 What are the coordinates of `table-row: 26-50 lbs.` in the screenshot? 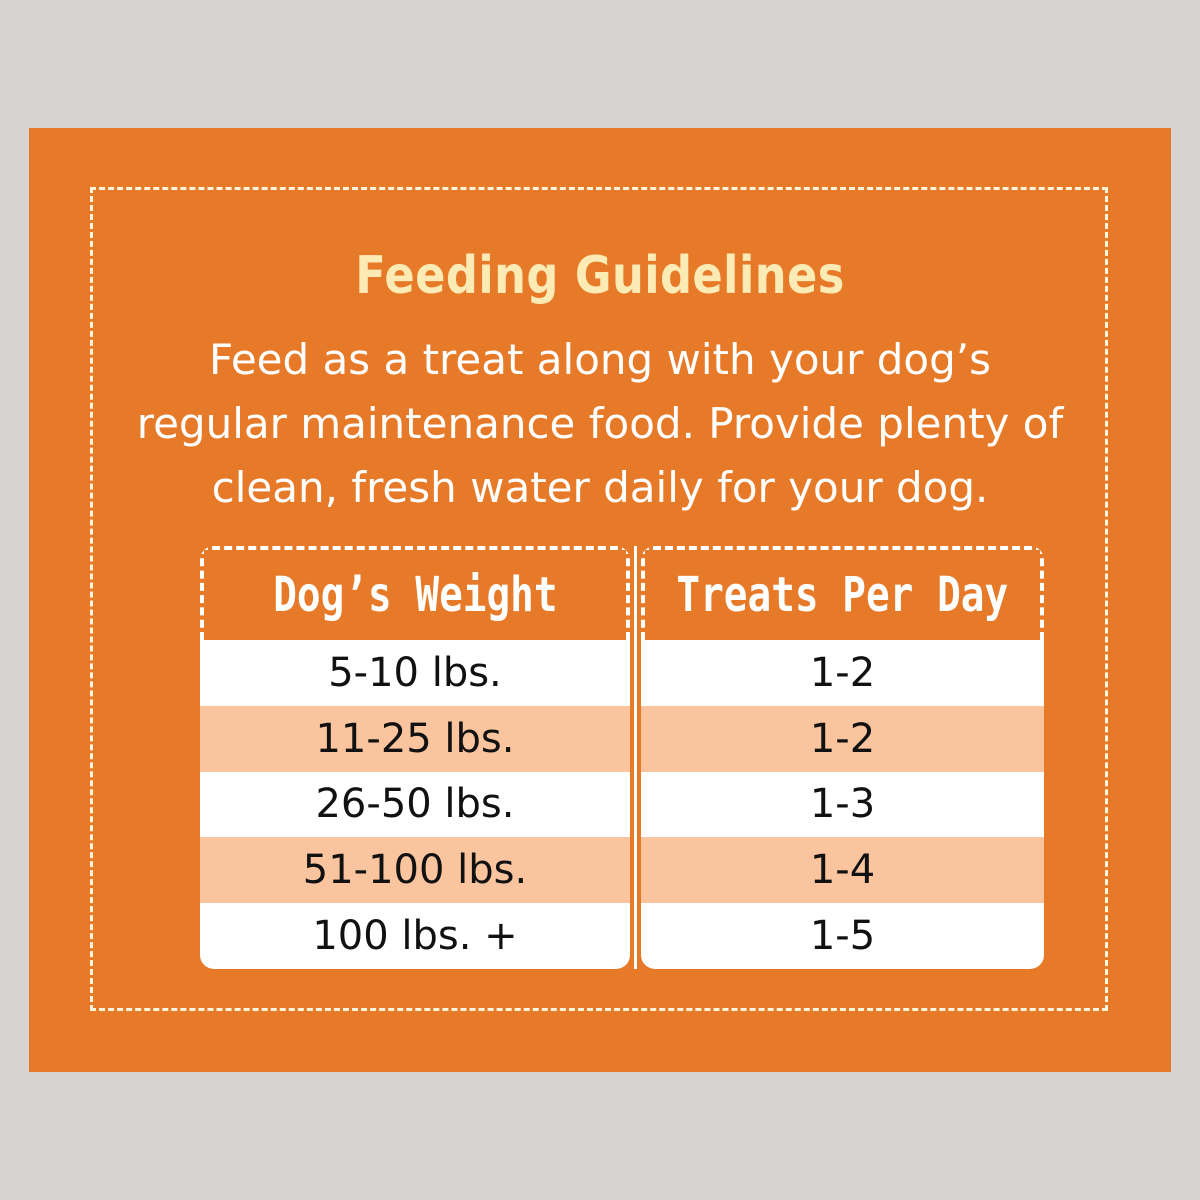 It's located at (415, 804).